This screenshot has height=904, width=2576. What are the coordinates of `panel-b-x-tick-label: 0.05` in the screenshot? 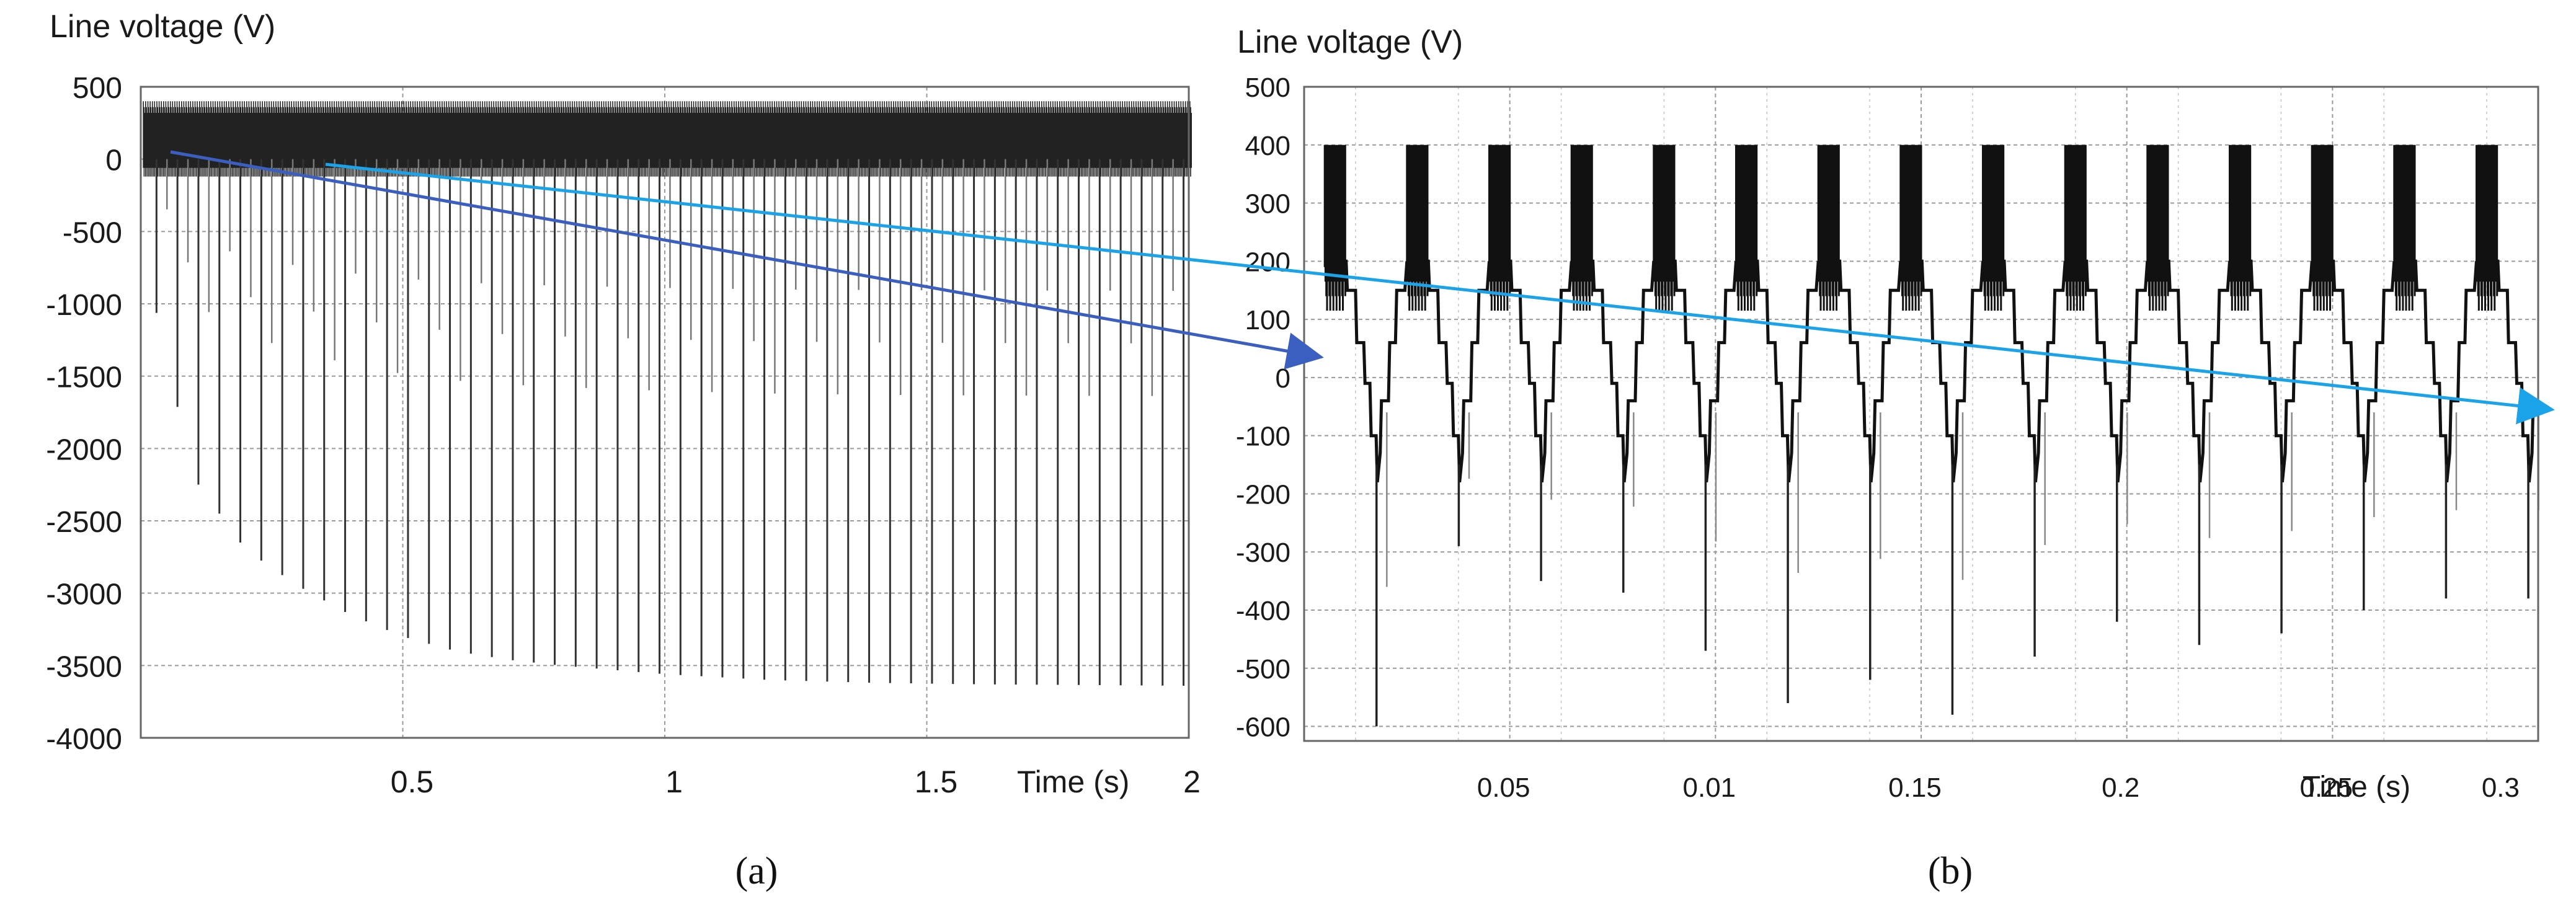 It's located at (1503, 788).